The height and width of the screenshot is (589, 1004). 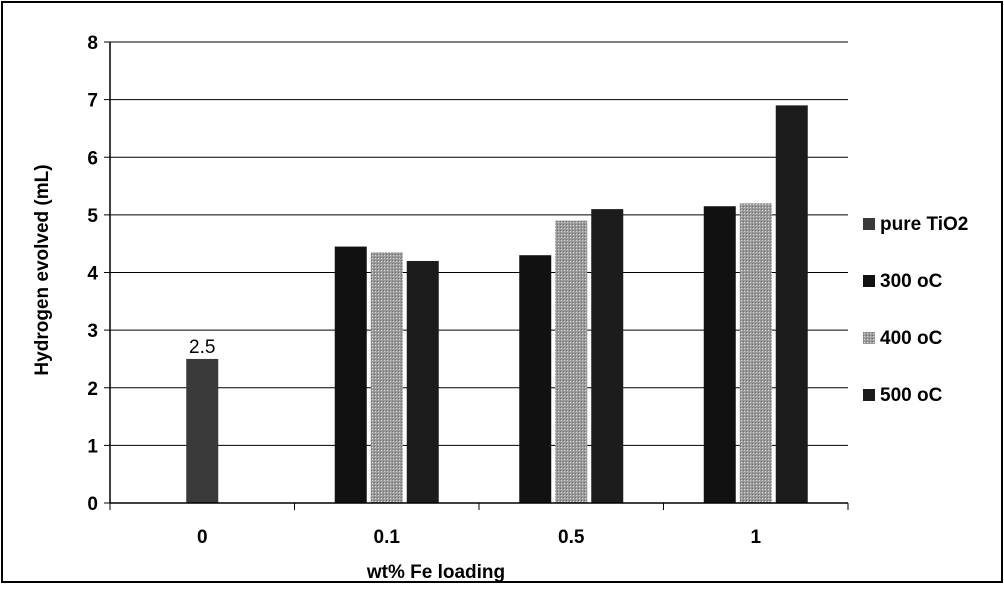 I want to click on y-tick-label: 7, so click(x=92, y=101).